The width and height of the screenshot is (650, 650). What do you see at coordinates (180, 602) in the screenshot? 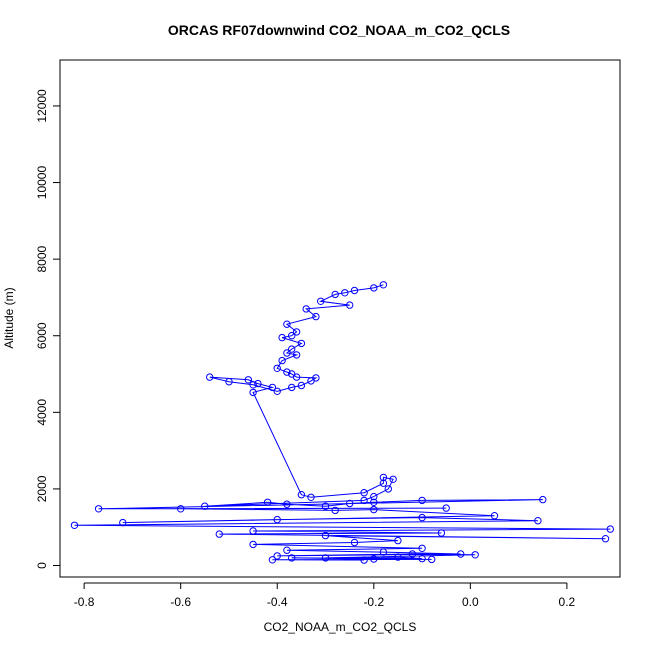
I see `x-tick-label: -0.6` at bounding box center [180, 602].